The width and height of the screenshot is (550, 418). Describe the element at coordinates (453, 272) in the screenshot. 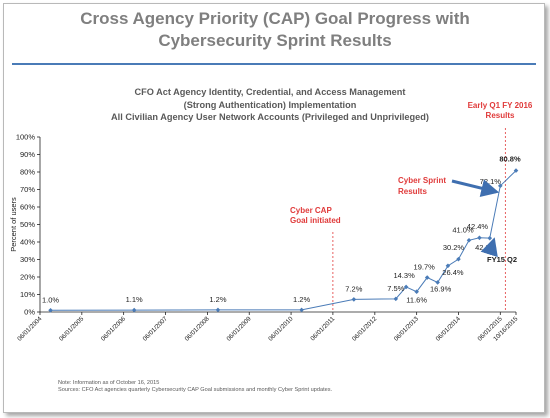

I see `data-label: 26.4%` at that location.